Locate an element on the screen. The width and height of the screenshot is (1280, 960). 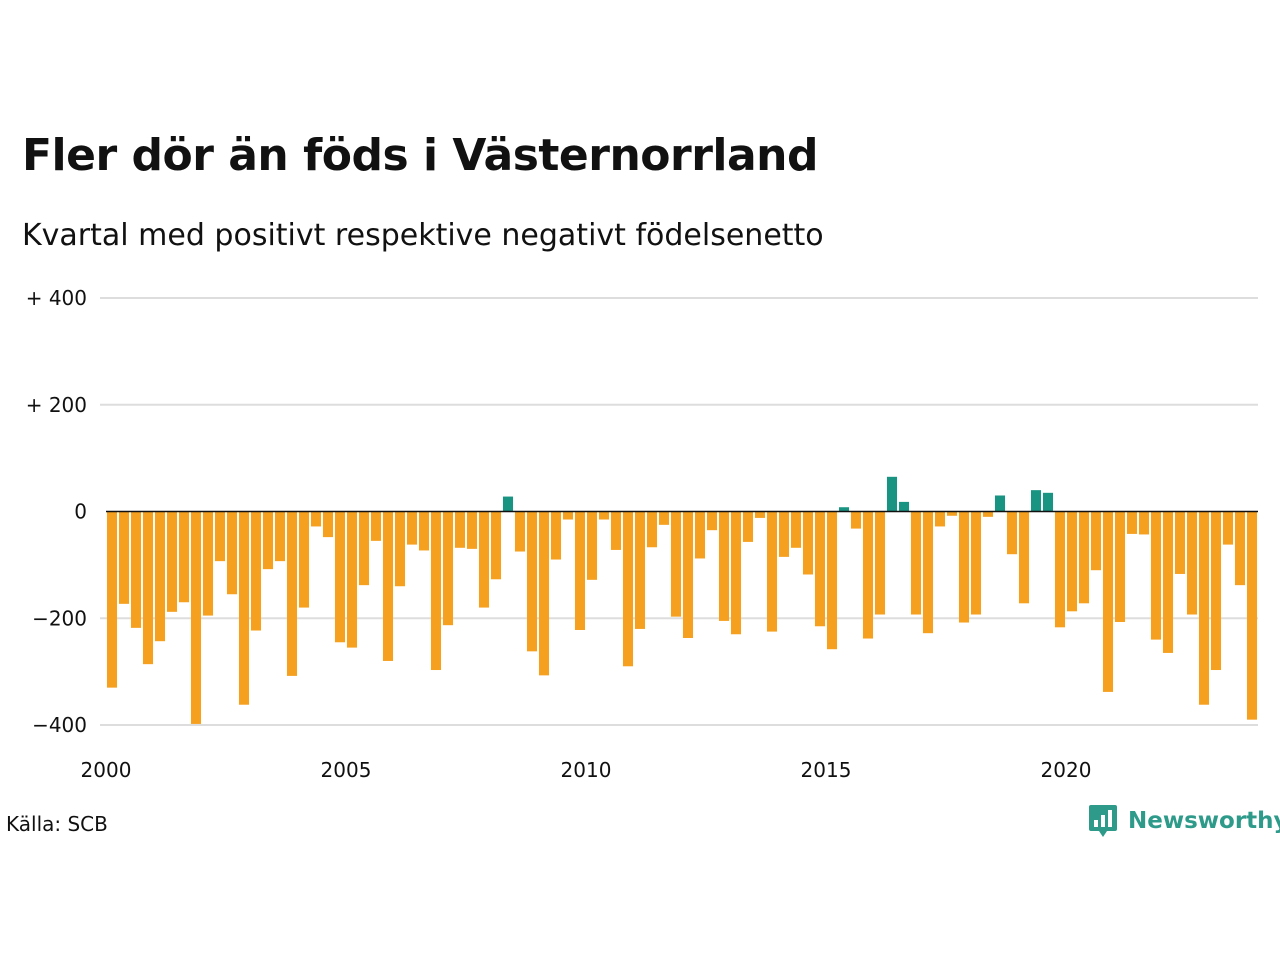
brand-name: Newsworthy is located at coordinates (1204, 821).